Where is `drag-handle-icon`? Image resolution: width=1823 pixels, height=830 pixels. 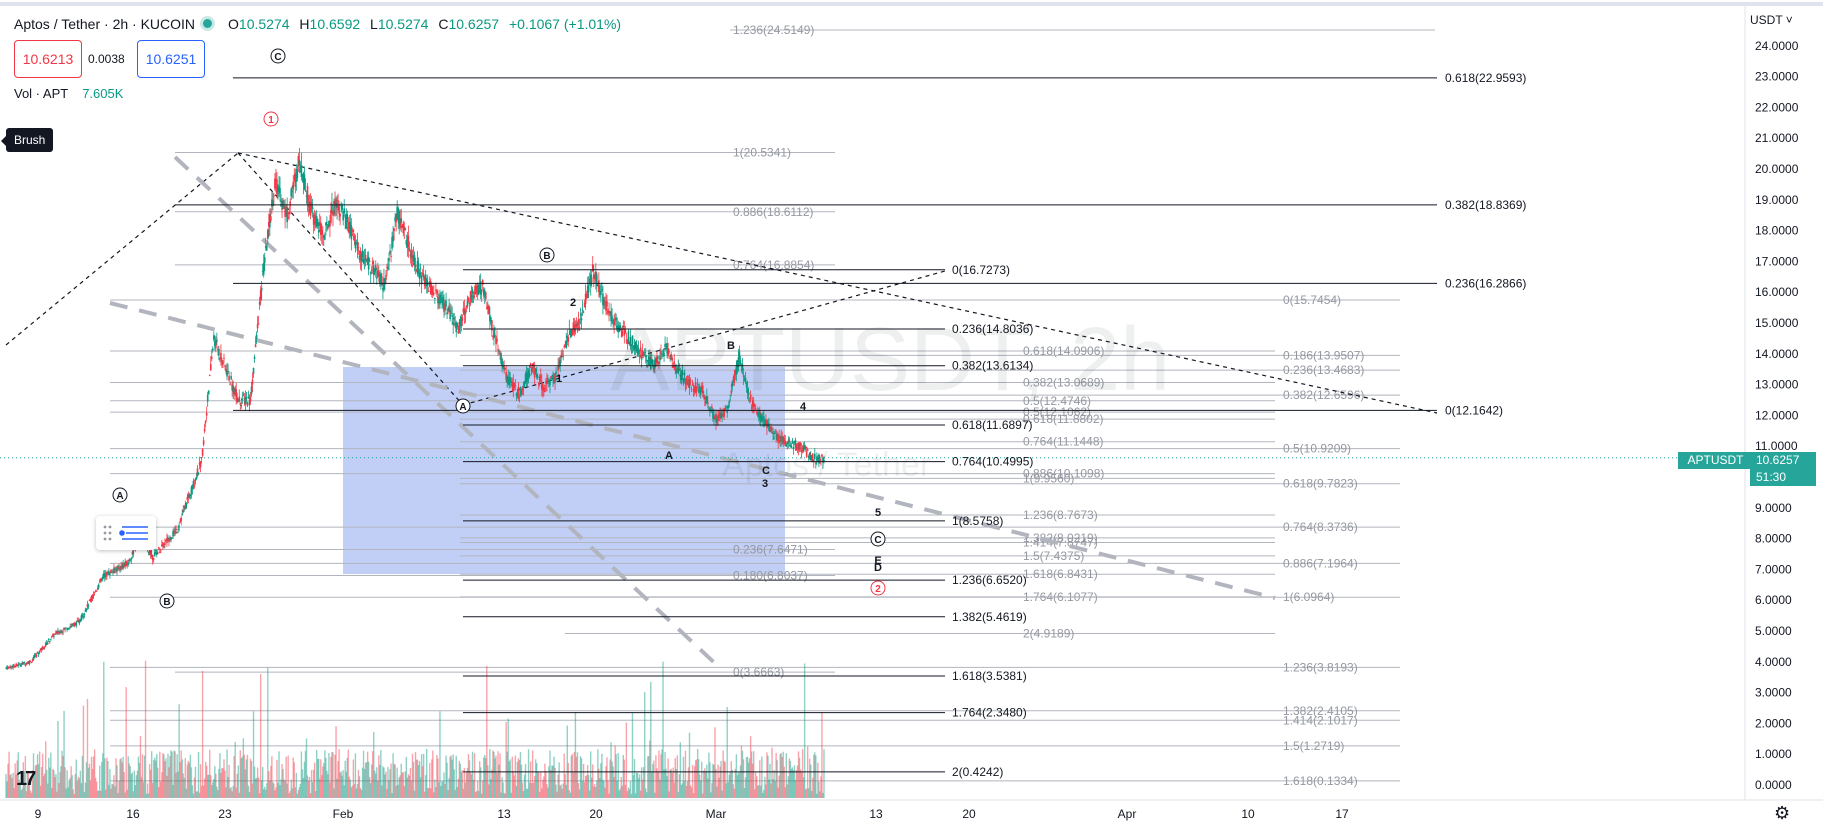
drag-handle-icon is located at coordinates (107, 533).